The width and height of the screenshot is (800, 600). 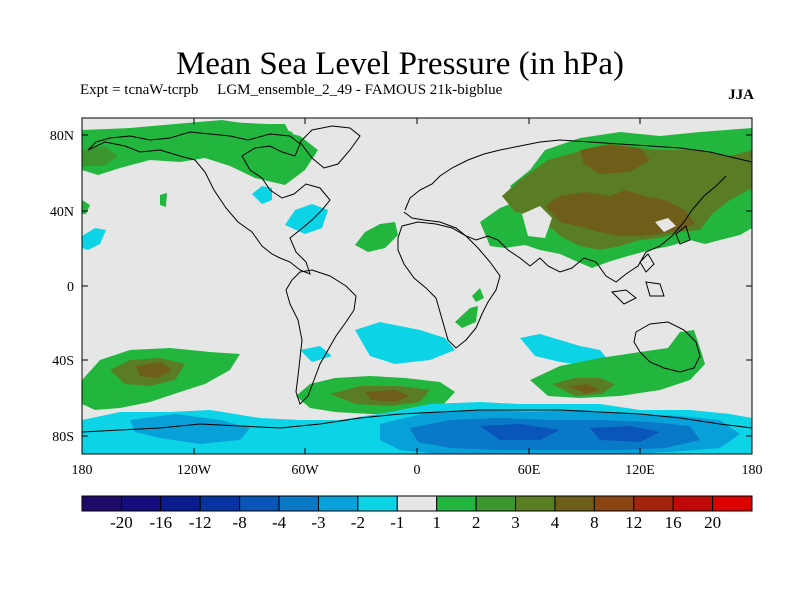 What do you see at coordinates (565, 350) in the screenshot?
I see `anomaly-region-indian-ocean-neg` at bounding box center [565, 350].